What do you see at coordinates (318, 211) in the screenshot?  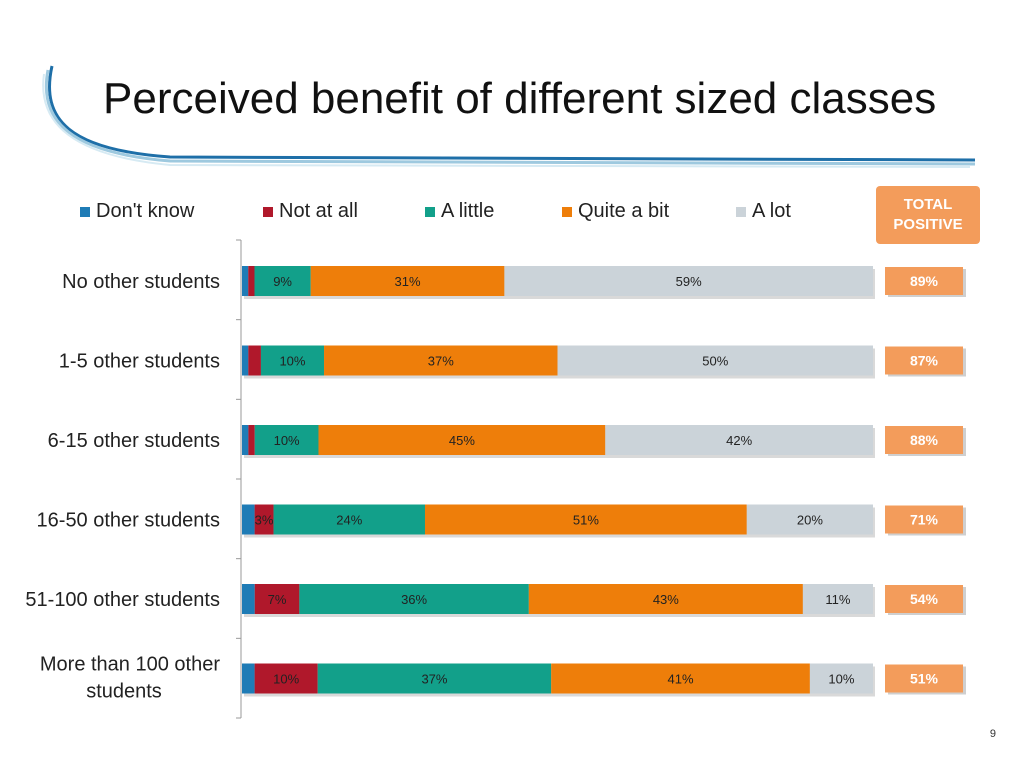 I see `legend-label-not-at-all: Not at all` at bounding box center [318, 211].